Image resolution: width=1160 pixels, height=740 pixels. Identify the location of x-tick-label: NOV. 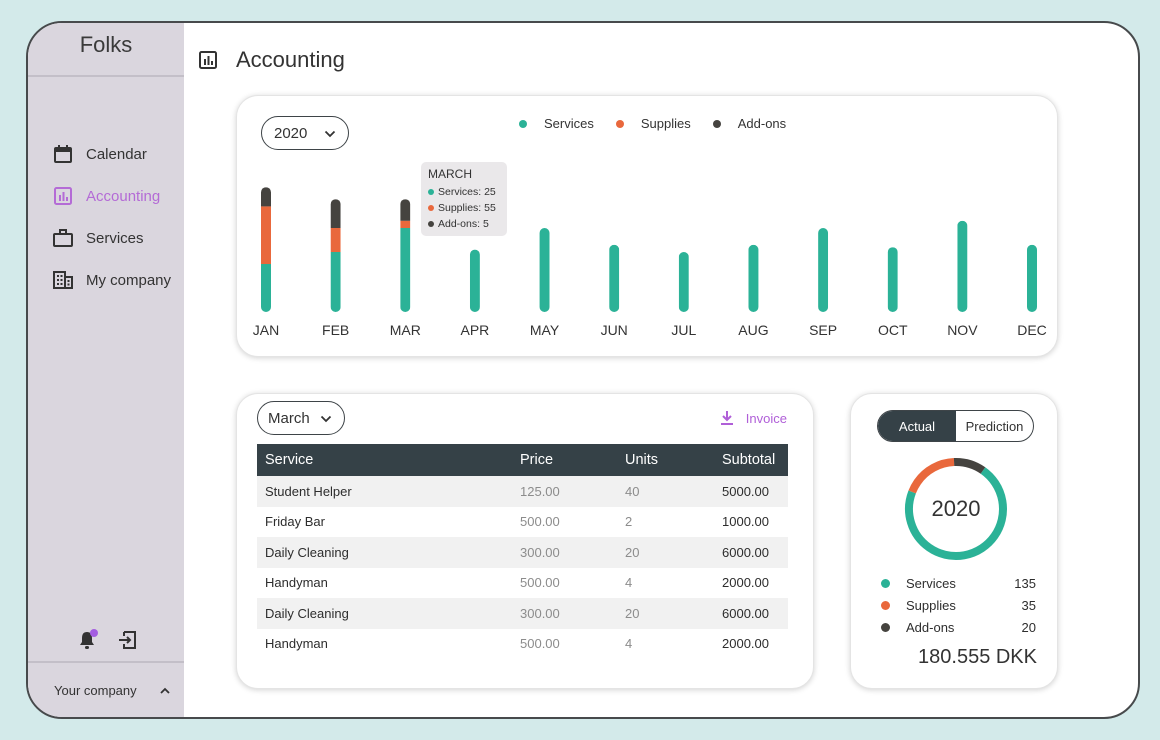
(962, 330).